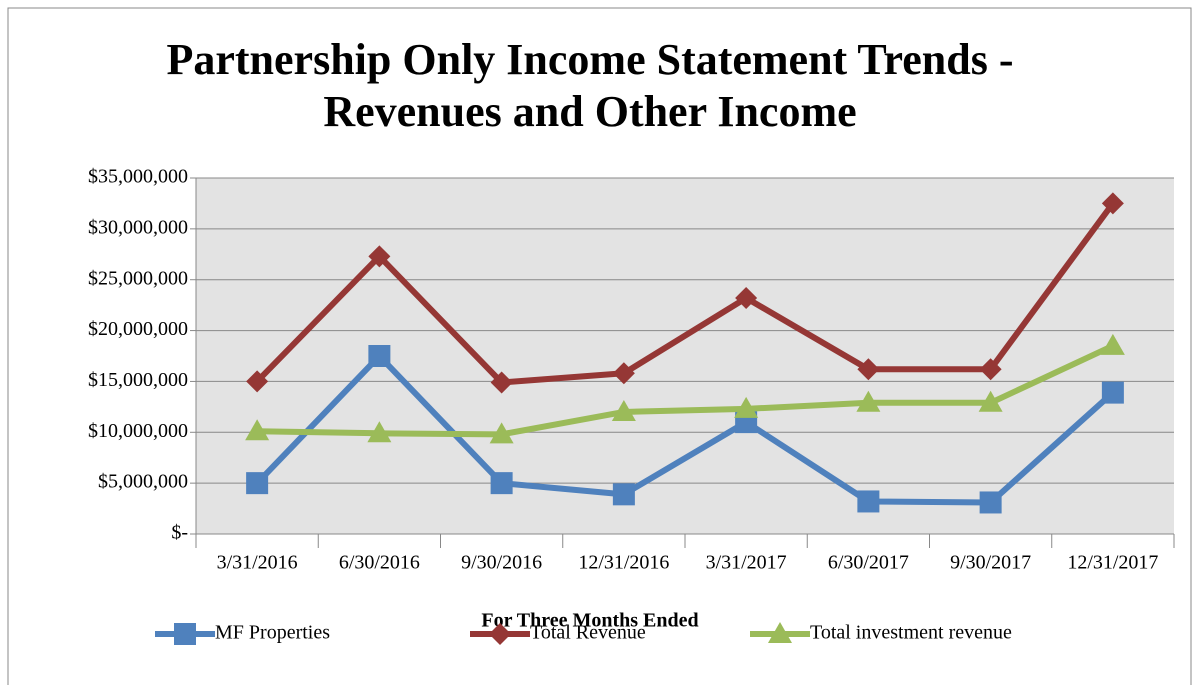 This screenshot has width=1200, height=685. Describe the element at coordinates (686, 390) in the screenshot. I see `series-line` at that location.